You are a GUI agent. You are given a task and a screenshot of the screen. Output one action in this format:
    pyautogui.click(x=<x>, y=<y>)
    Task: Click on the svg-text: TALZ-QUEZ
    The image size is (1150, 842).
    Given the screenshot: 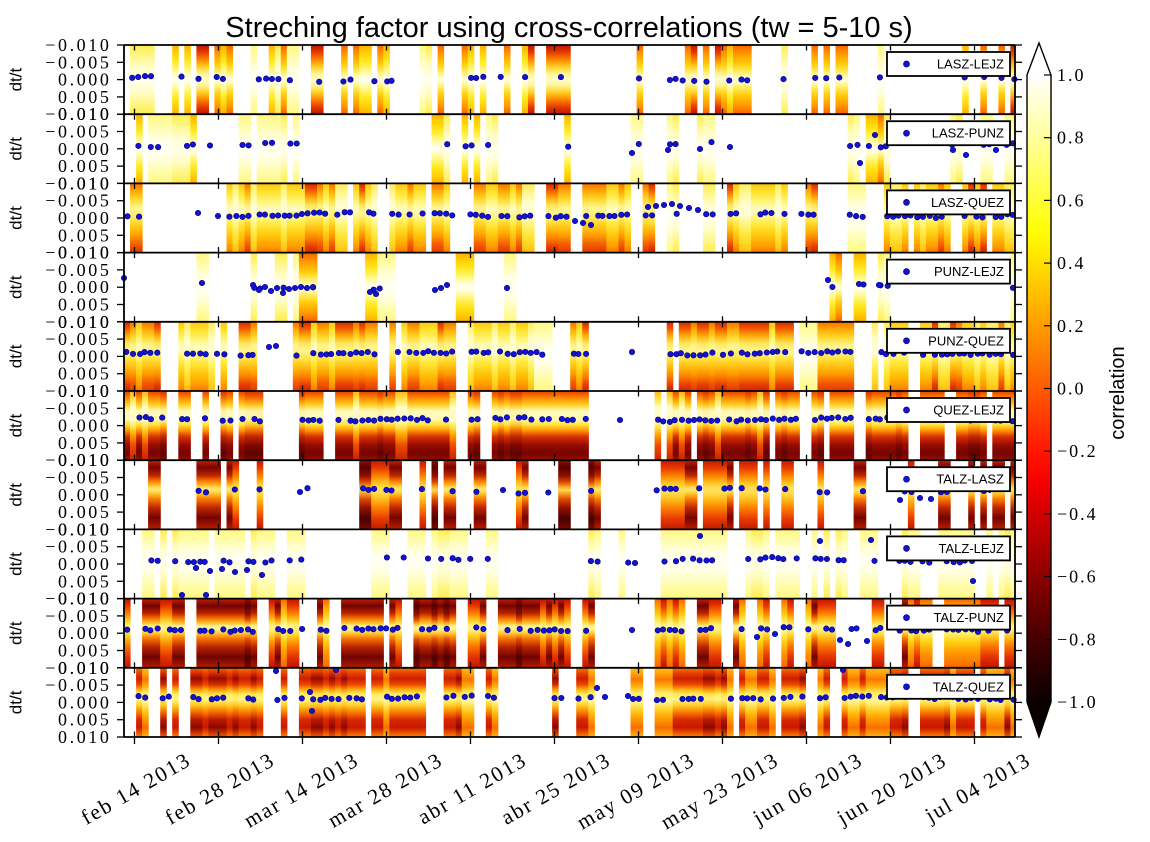 What is the action you would take?
    pyautogui.click(x=968, y=686)
    